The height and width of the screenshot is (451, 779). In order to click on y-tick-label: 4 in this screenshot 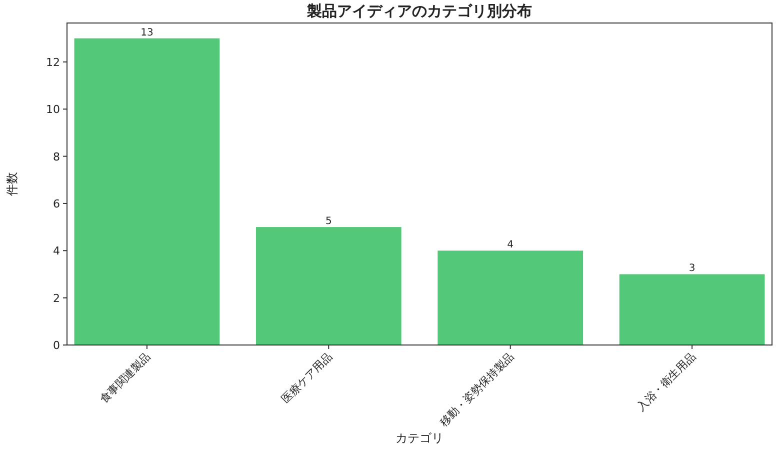, I will do `click(56, 251)`.